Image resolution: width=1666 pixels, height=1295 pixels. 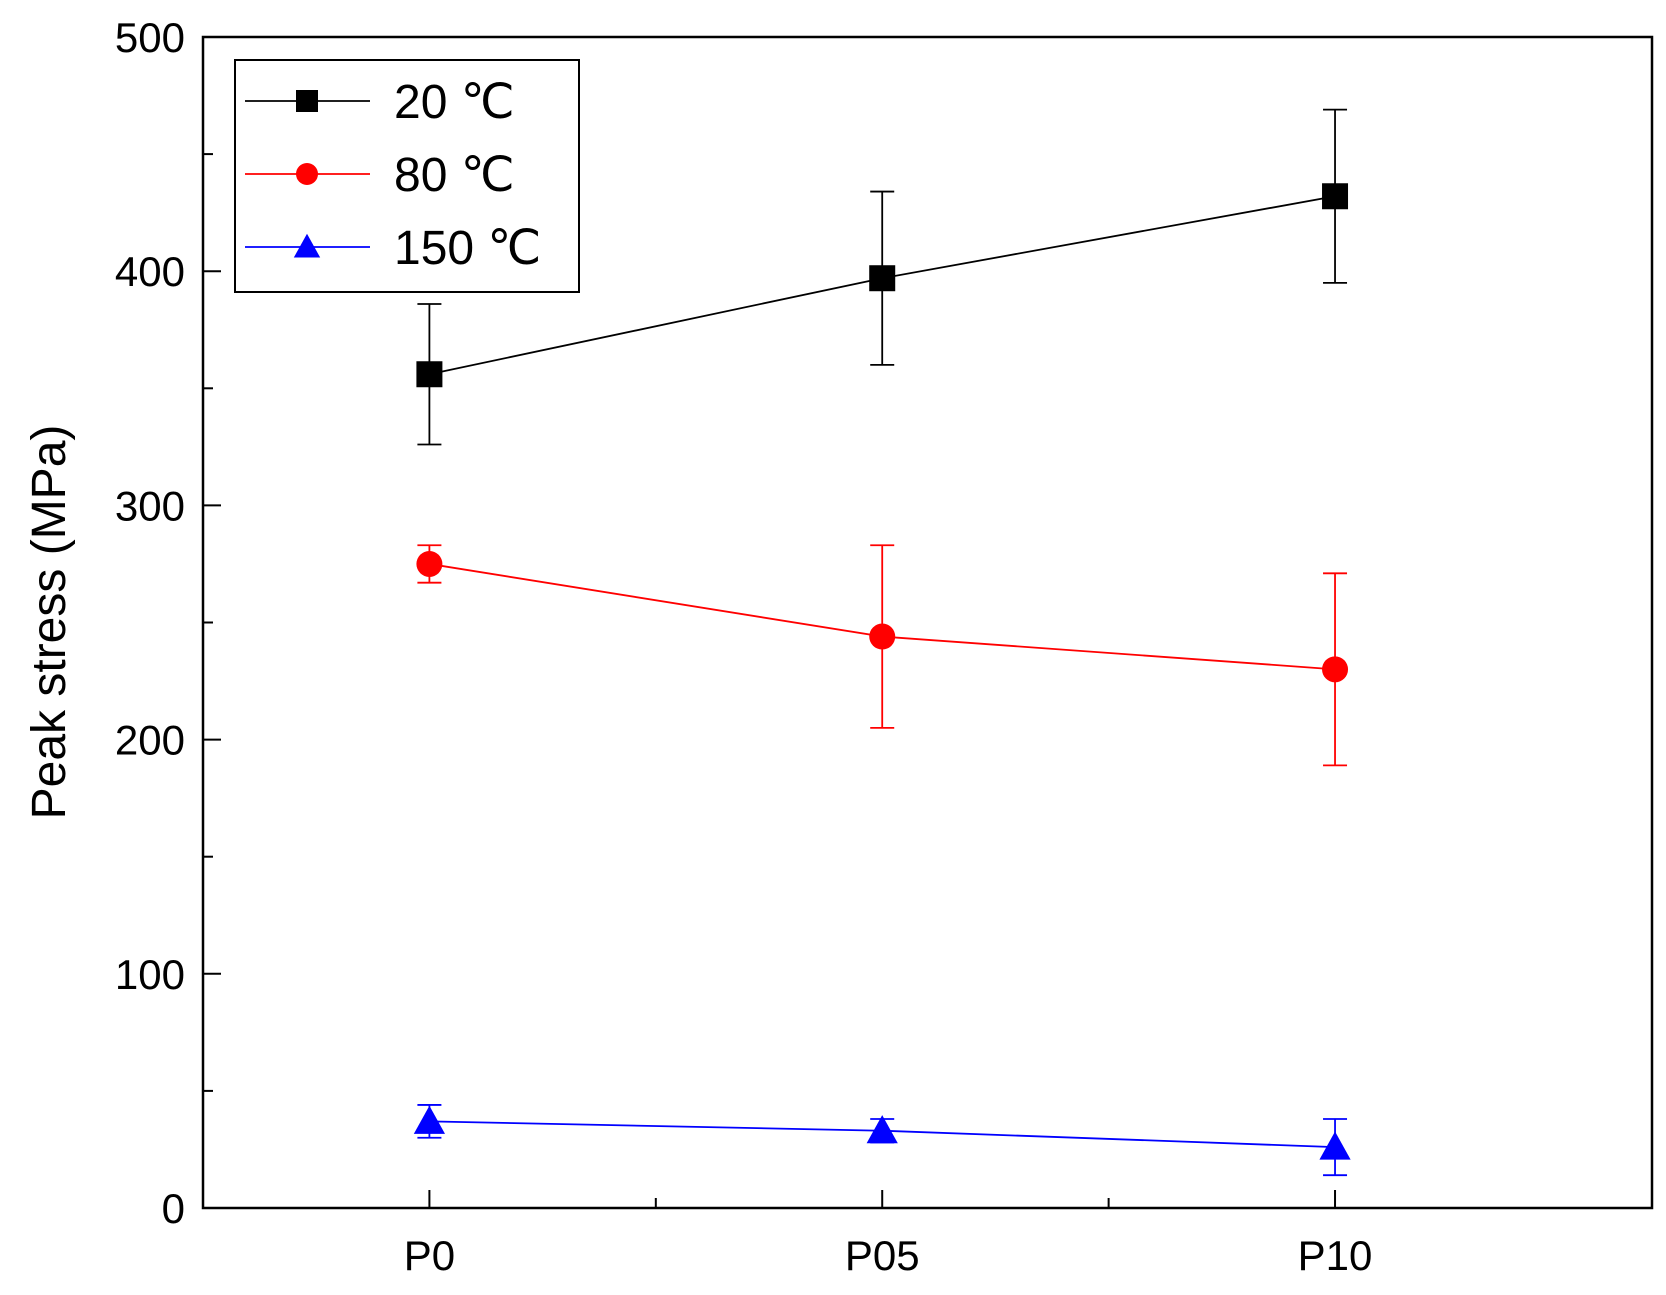 I want to click on y-axis: 0 100 200 300 400 500, so click(x=168, y=623).